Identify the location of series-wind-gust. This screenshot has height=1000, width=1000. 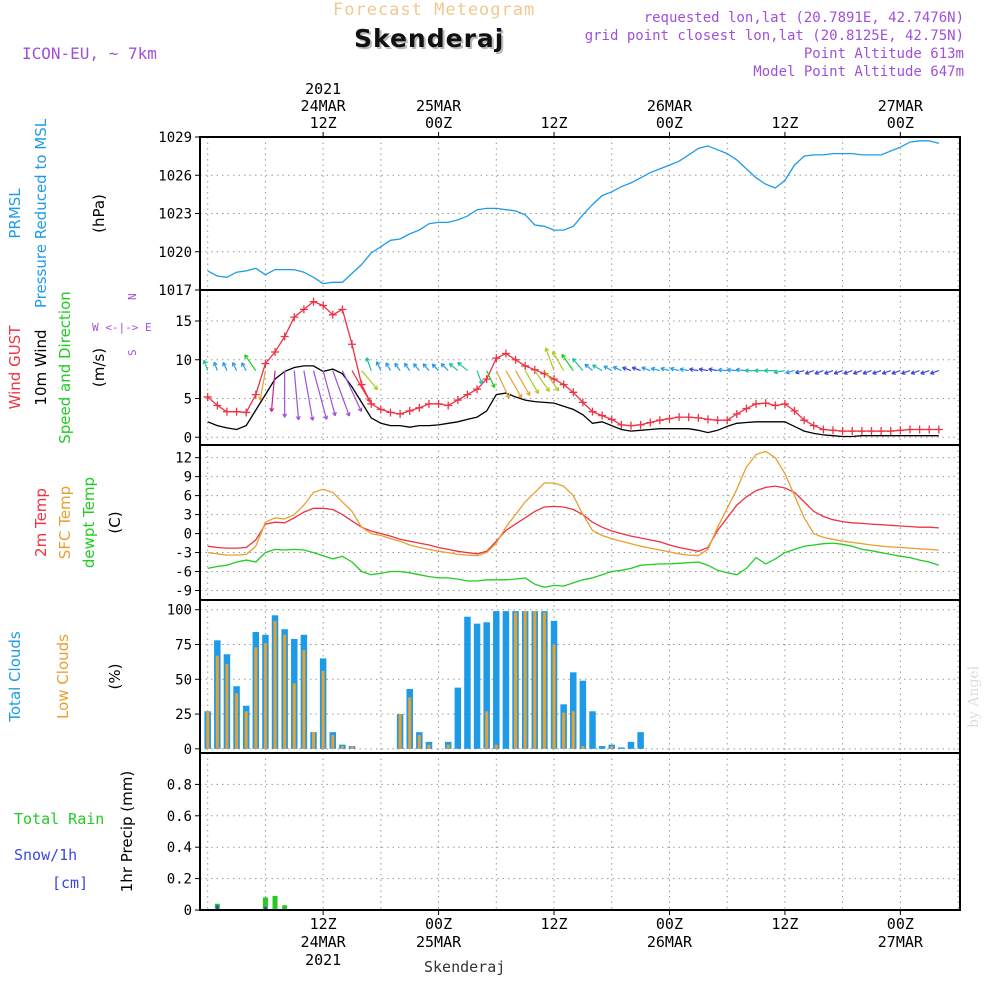
(573, 366).